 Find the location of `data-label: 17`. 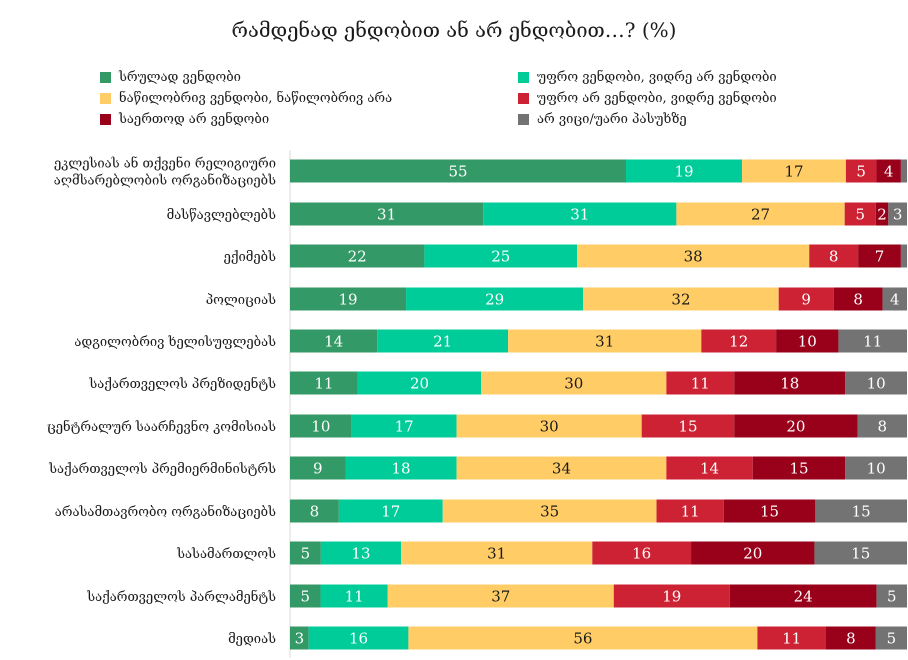

data-label: 17 is located at coordinates (793, 172).